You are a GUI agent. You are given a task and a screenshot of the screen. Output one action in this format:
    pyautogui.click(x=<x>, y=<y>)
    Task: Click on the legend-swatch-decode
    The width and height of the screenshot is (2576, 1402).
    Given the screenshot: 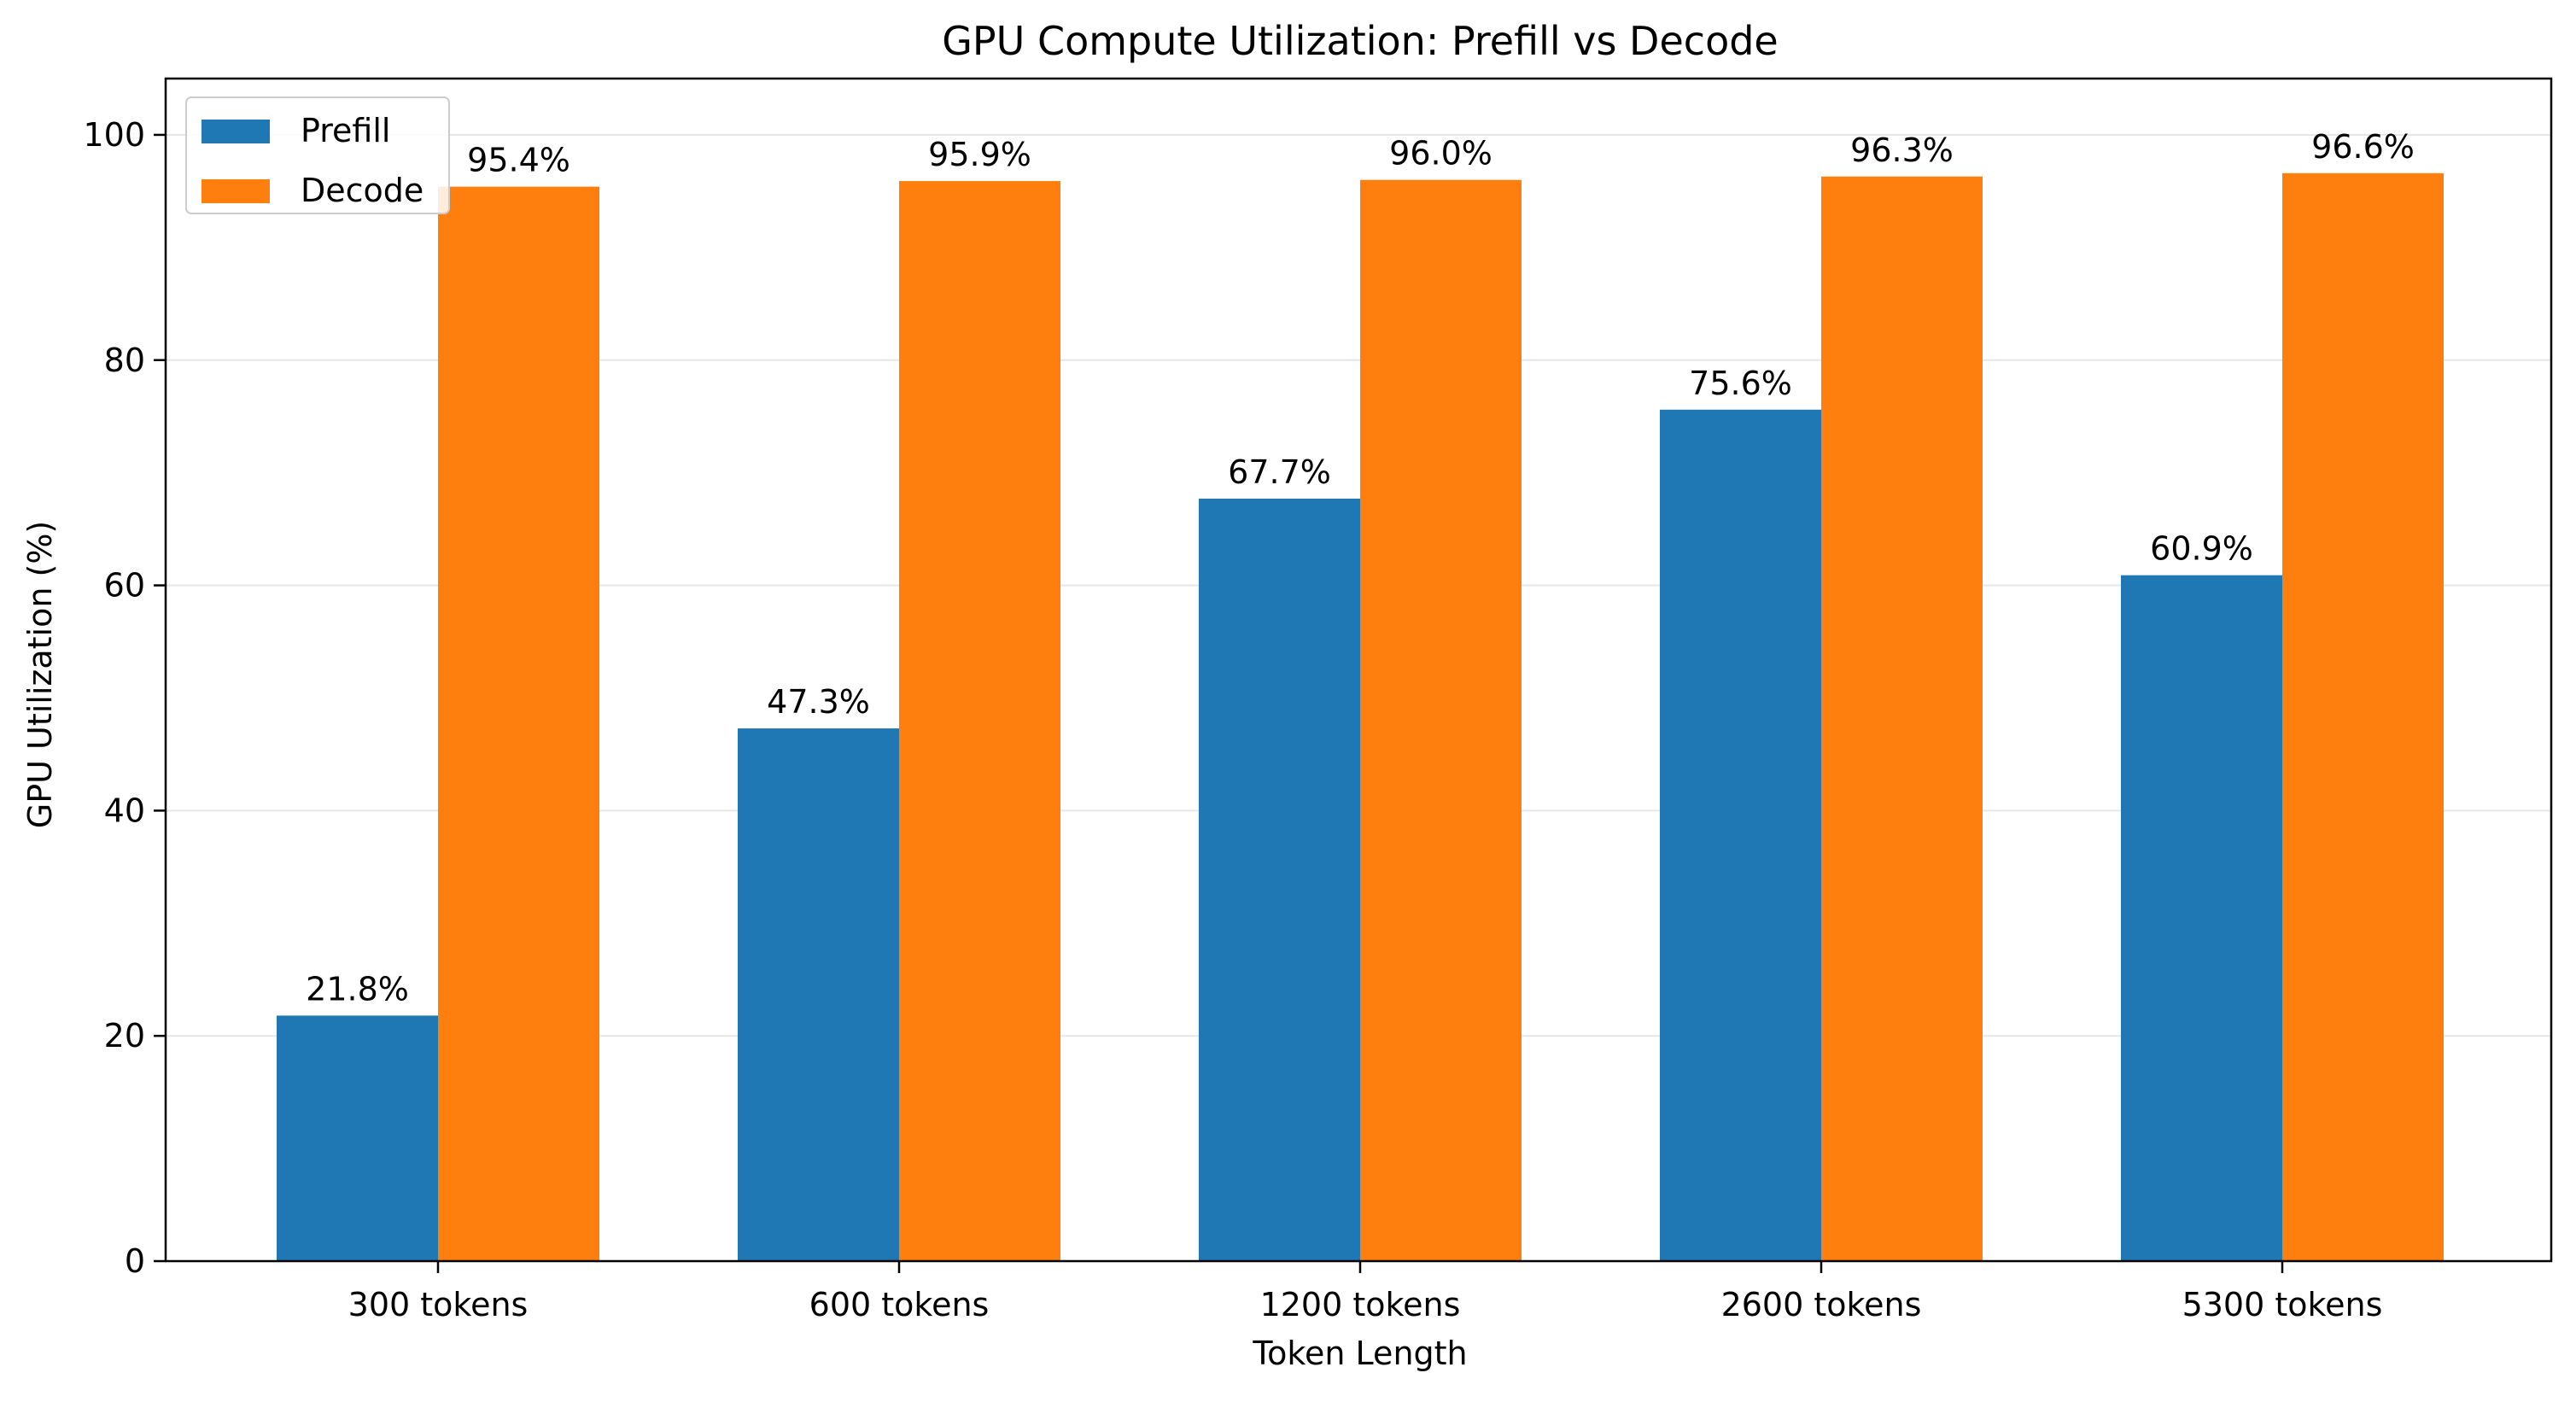 What is the action you would take?
    pyautogui.click(x=236, y=191)
    